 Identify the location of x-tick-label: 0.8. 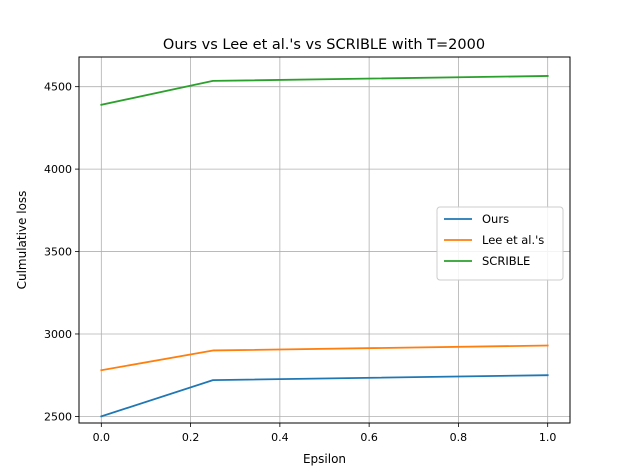
(459, 437).